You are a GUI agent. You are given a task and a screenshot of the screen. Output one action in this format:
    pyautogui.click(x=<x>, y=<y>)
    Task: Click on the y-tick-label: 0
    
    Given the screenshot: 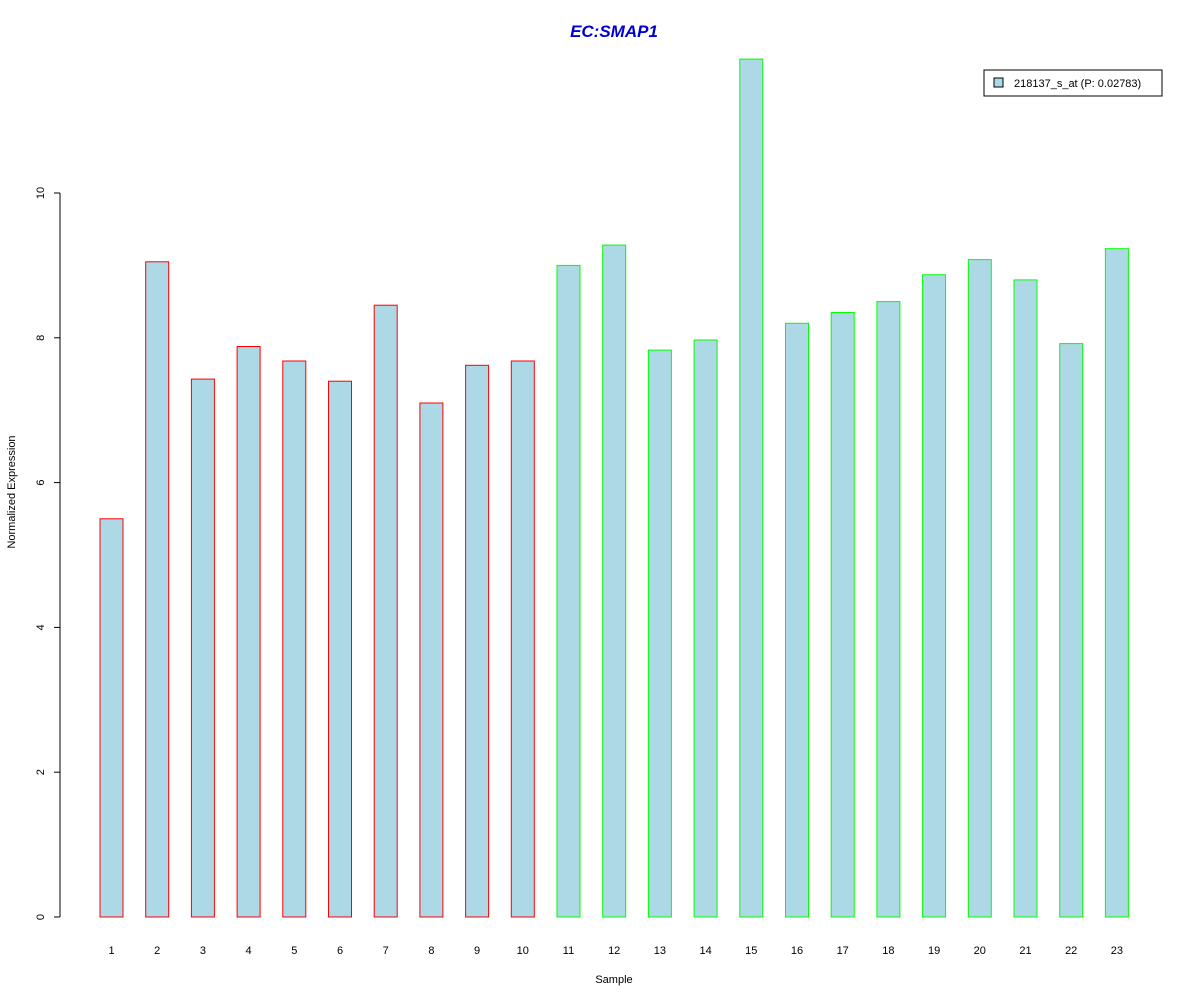 What is the action you would take?
    pyautogui.click(x=41, y=917)
    